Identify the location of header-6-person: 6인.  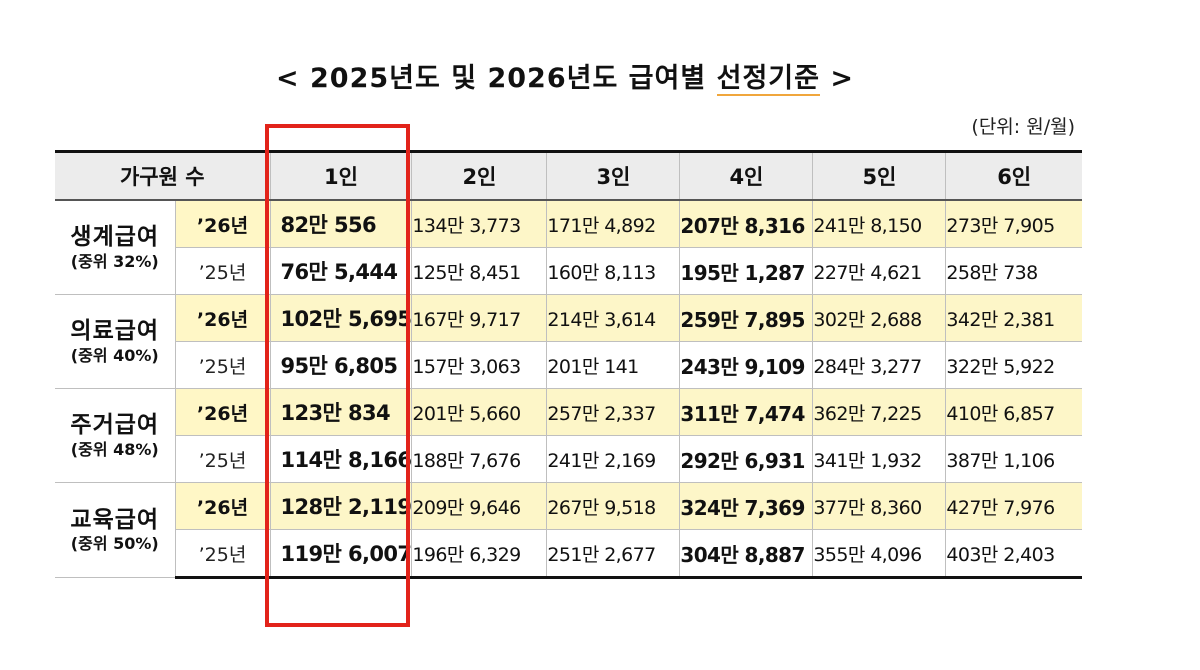
(1013, 175).